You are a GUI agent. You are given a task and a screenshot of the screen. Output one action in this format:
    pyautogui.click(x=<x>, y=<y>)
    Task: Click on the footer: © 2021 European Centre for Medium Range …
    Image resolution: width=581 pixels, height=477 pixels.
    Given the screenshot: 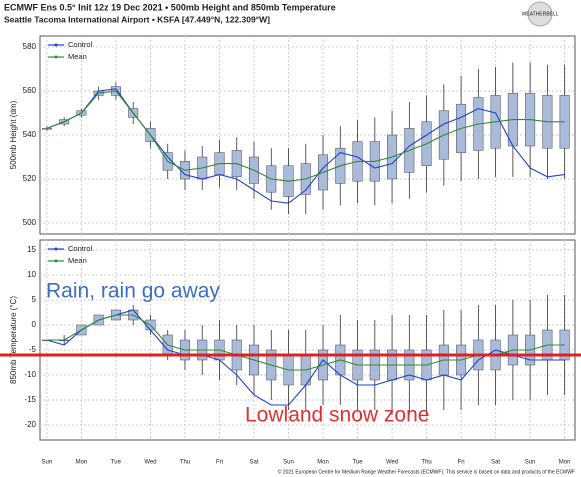 What is the action you would take?
    pyautogui.click(x=426, y=471)
    